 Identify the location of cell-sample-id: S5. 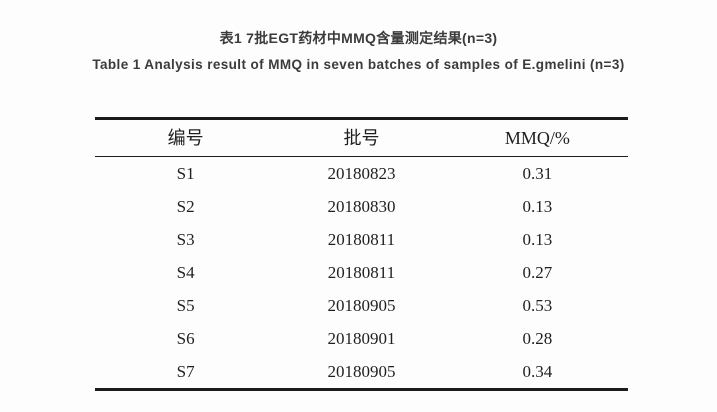
(185, 305).